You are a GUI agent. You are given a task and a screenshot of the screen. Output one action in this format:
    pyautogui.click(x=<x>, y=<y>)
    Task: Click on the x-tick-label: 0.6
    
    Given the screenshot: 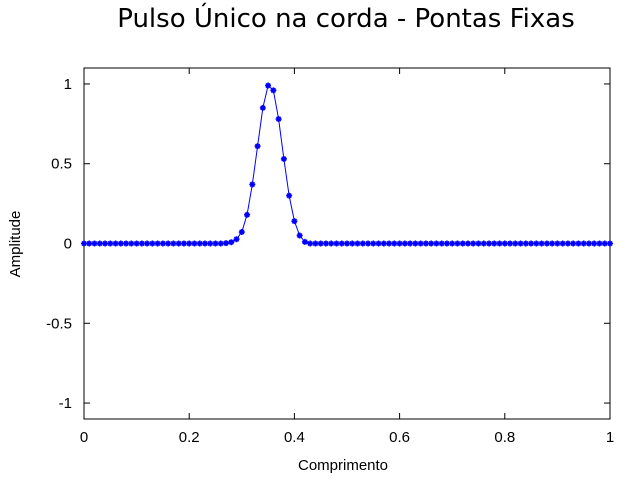 What is the action you would take?
    pyautogui.click(x=399, y=437)
    